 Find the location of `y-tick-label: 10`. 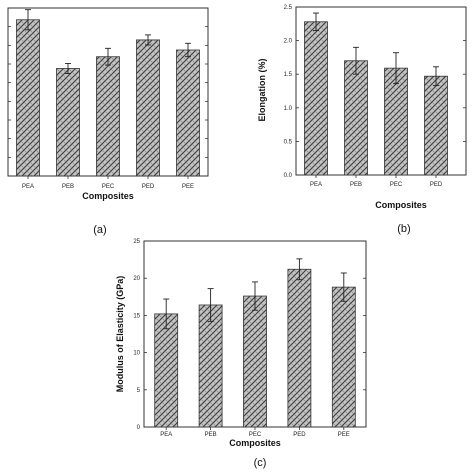

y-tick-label: 10 is located at coordinates (136, 354).